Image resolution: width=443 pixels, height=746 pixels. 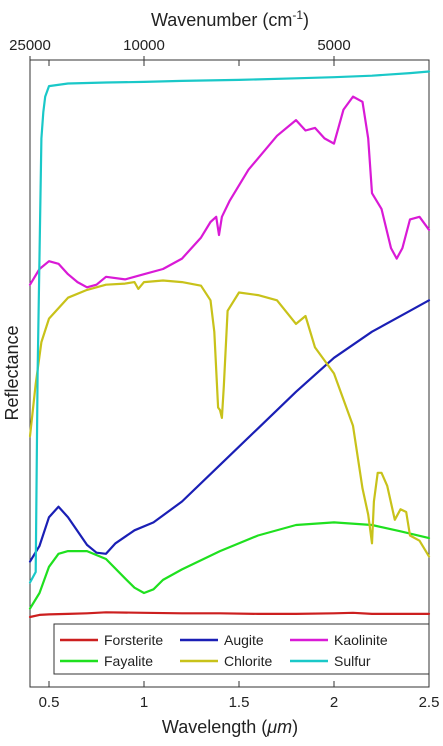 What do you see at coordinates (248, 661) in the screenshot?
I see `legend-label-chlorite: Chlorite` at bounding box center [248, 661].